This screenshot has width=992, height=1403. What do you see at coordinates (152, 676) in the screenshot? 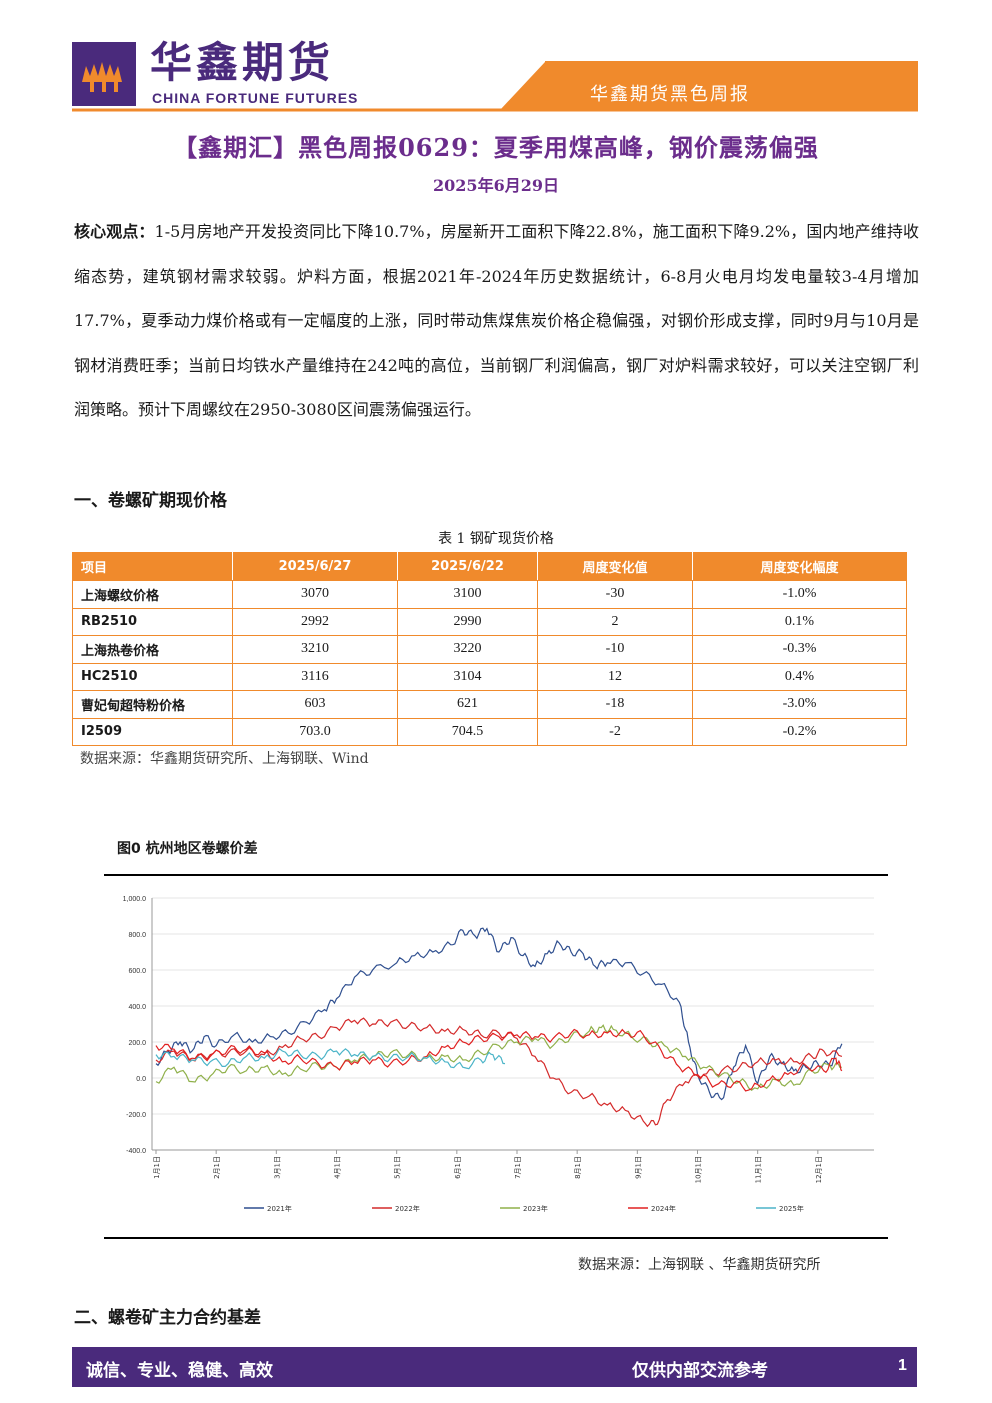
I see `table-cell: HC2510` at bounding box center [152, 676].